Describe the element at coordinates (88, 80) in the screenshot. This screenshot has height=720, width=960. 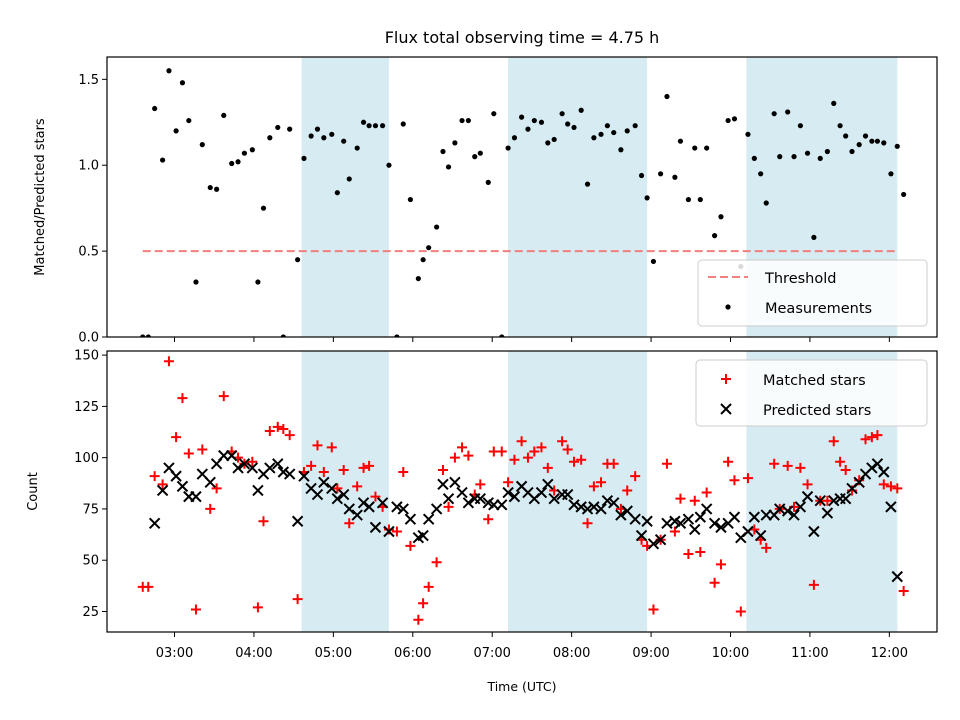
I see `y-tick-label: 1.5` at that location.